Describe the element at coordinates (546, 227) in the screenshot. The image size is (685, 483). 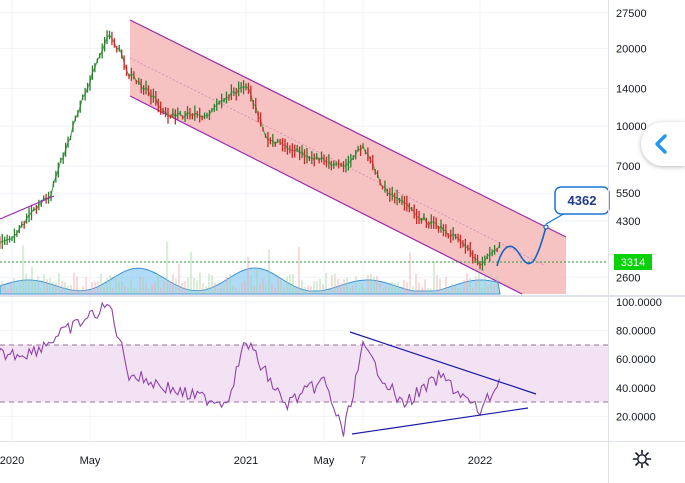
I see `projection-point` at that location.